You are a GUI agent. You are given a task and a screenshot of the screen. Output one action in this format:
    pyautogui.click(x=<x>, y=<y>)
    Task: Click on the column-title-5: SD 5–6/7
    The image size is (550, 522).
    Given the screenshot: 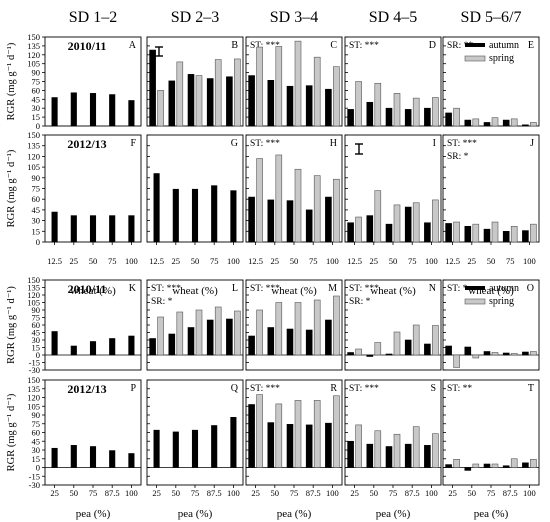 What is the action you would take?
    pyautogui.click(x=491, y=17)
    